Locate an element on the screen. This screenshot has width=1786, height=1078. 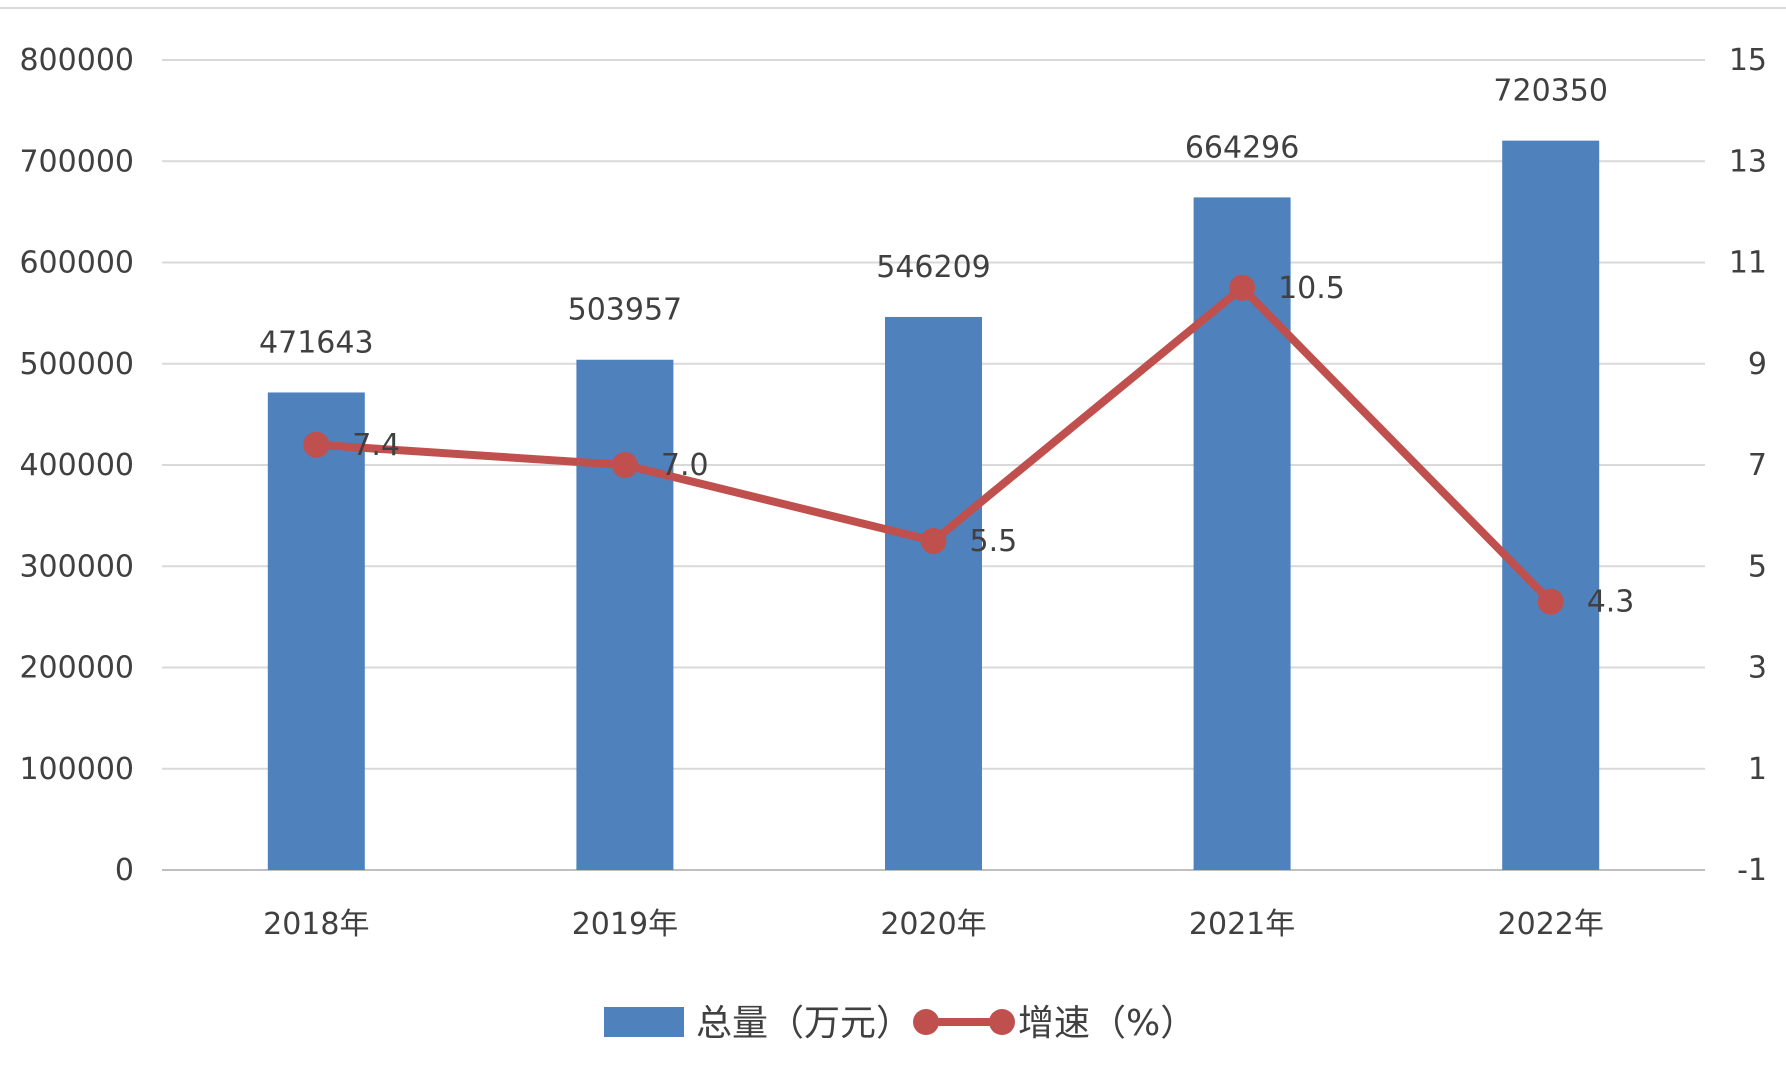
x-tick-label: 2019年 is located at coordinates (625, 924).